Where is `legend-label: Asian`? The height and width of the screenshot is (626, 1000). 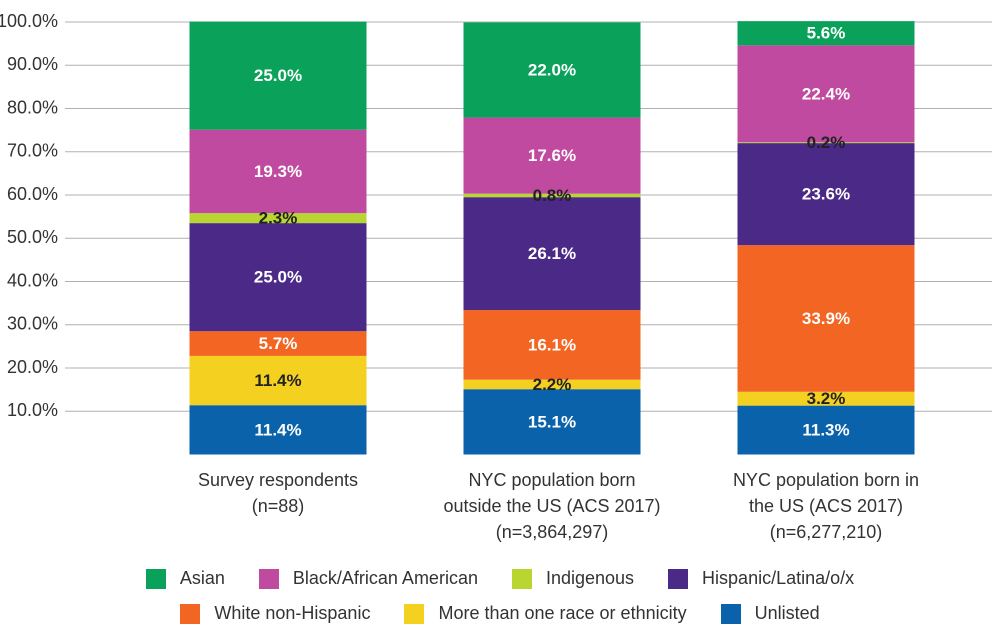
legend-label: Asian is located at coordinates (202, 578).